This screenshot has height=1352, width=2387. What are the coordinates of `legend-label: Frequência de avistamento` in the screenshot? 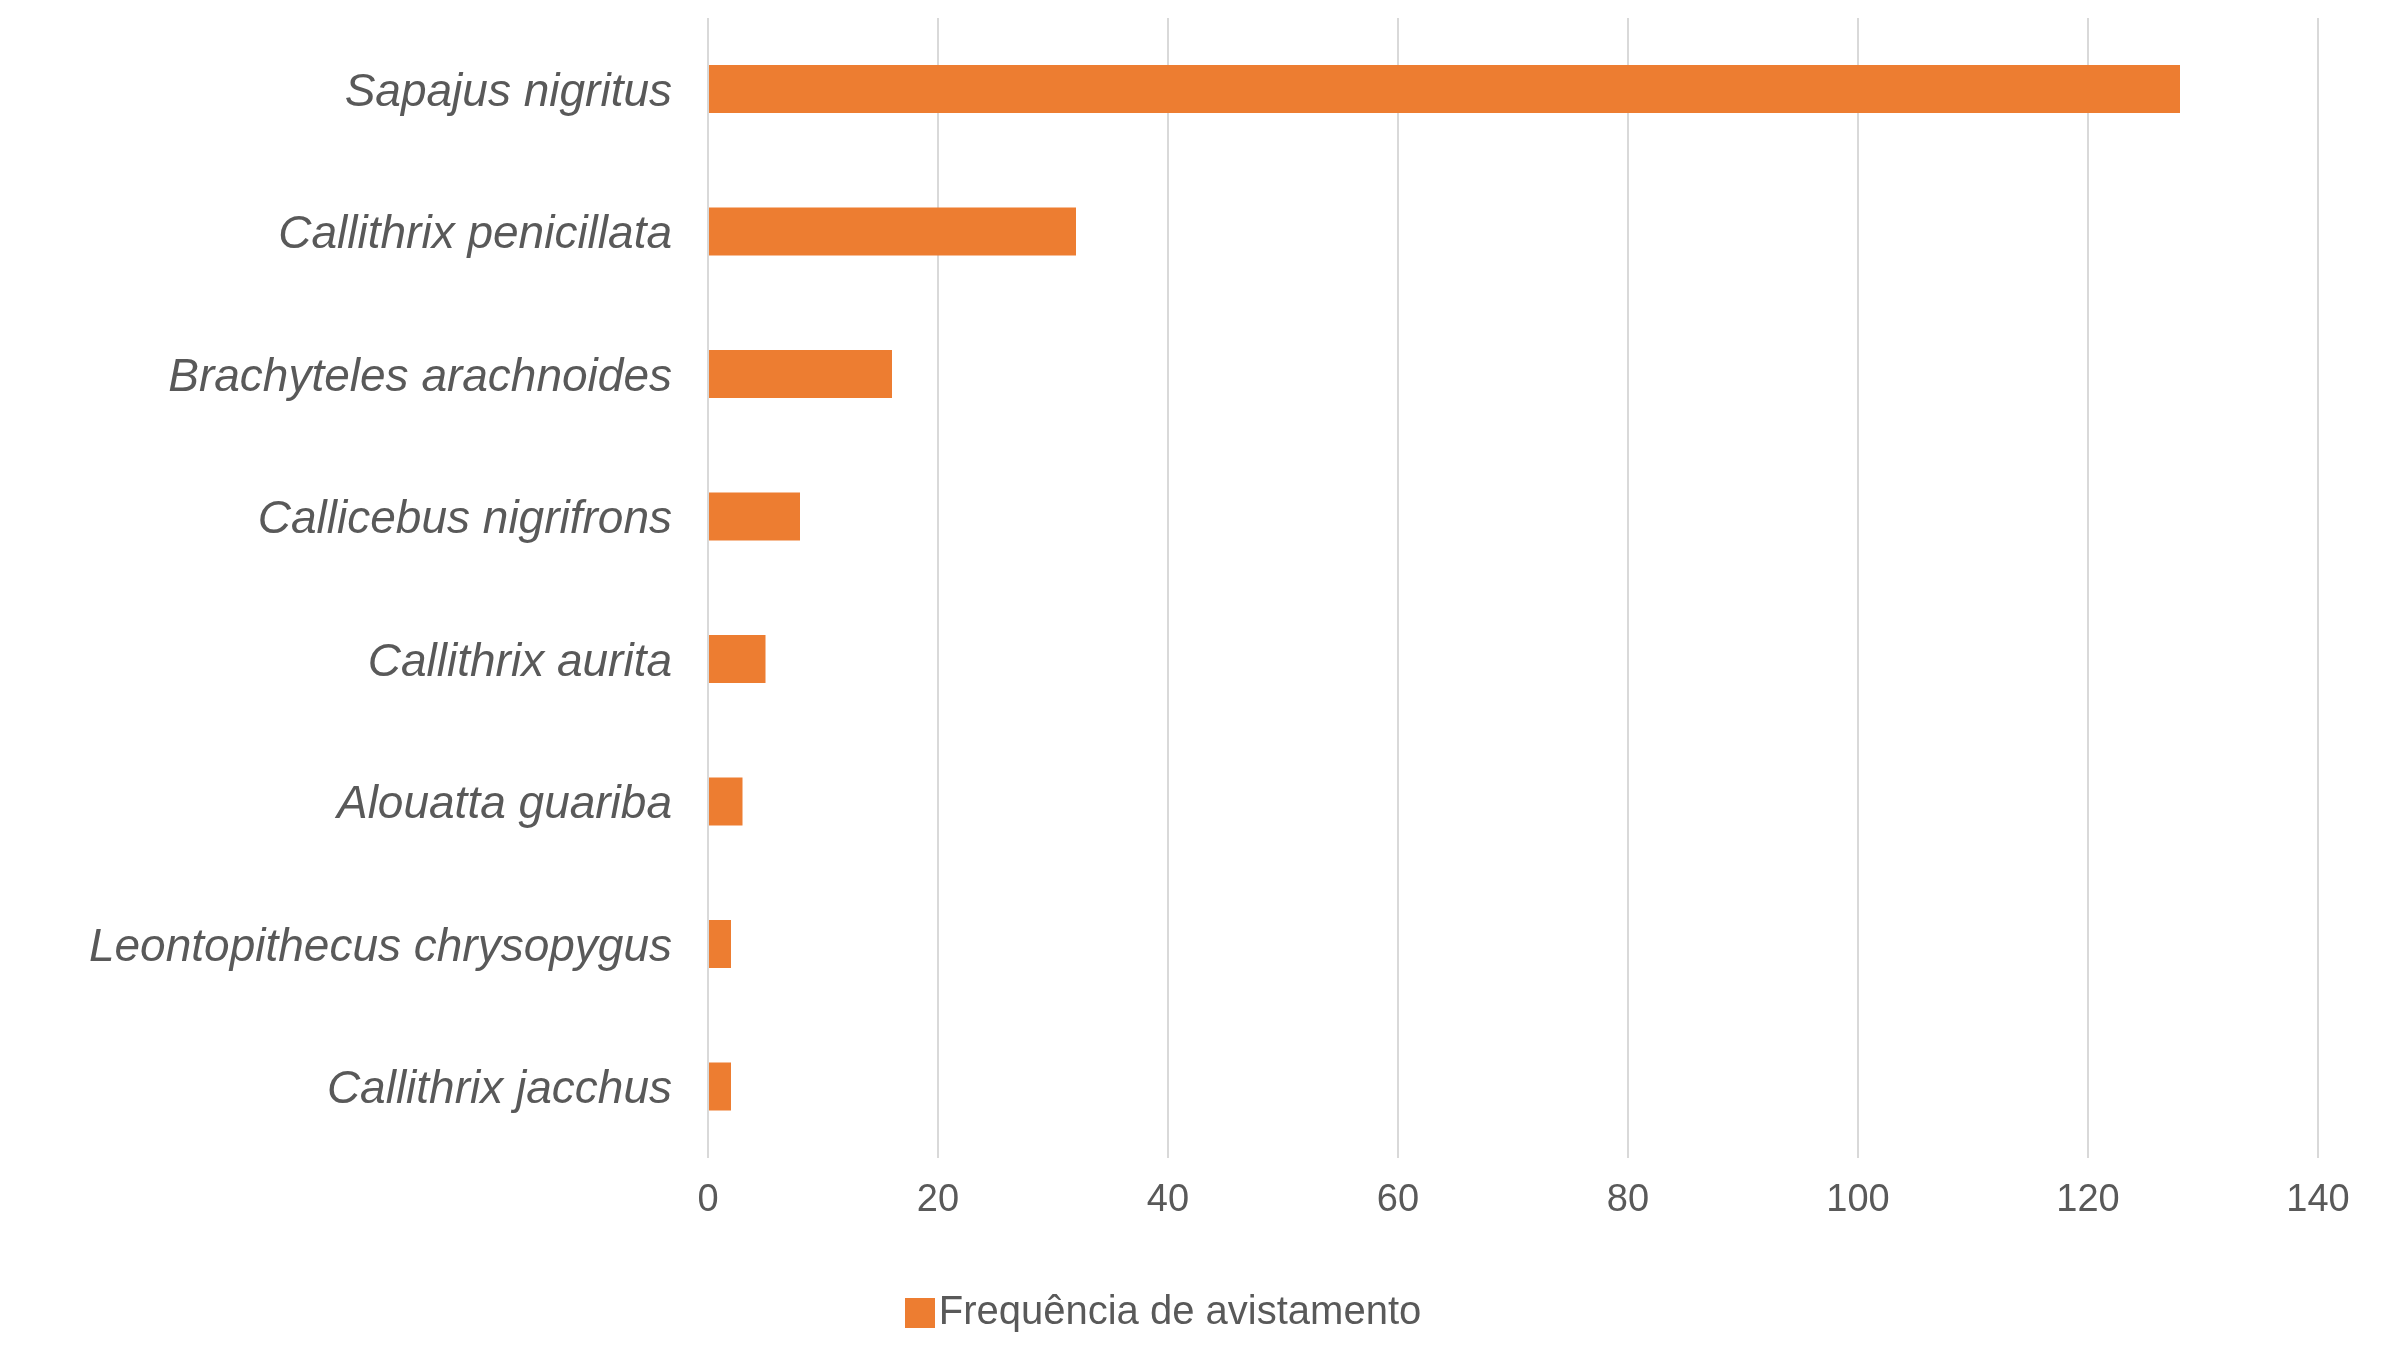 It's located at (1180, 1310).